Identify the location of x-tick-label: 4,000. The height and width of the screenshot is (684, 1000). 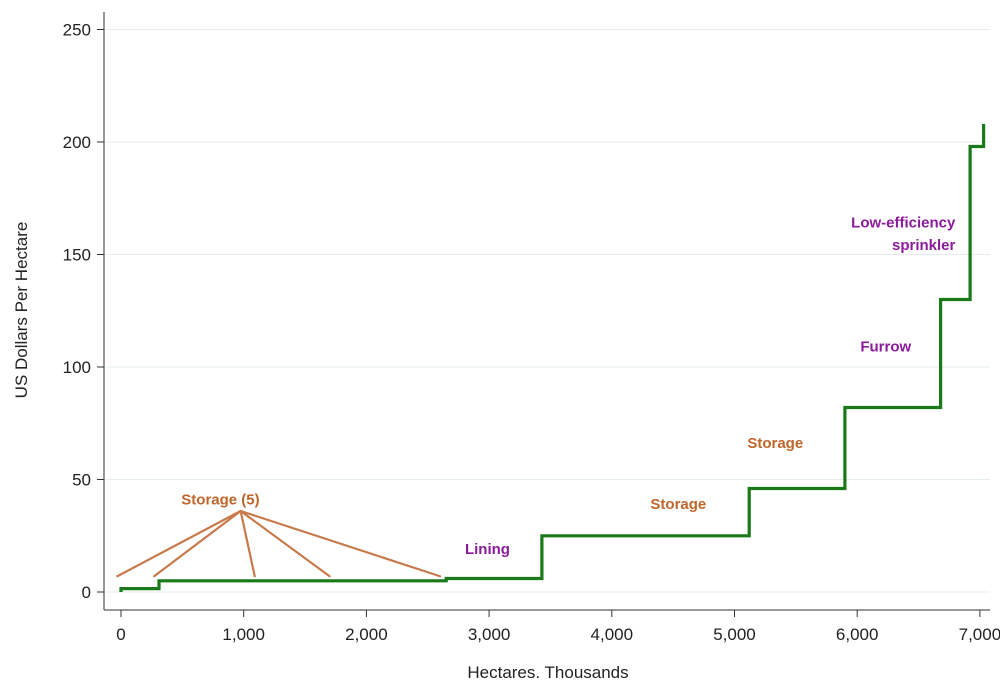
(612, 634).